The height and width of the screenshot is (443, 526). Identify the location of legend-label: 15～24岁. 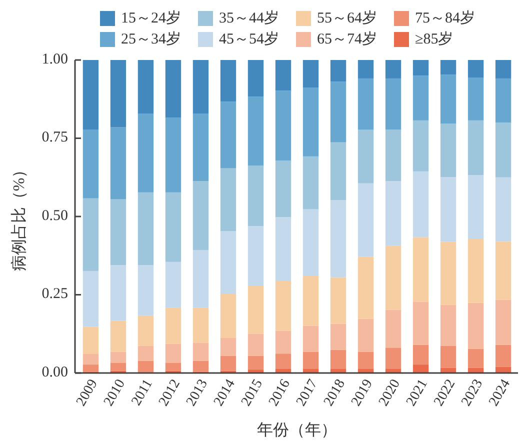
(151, 17).